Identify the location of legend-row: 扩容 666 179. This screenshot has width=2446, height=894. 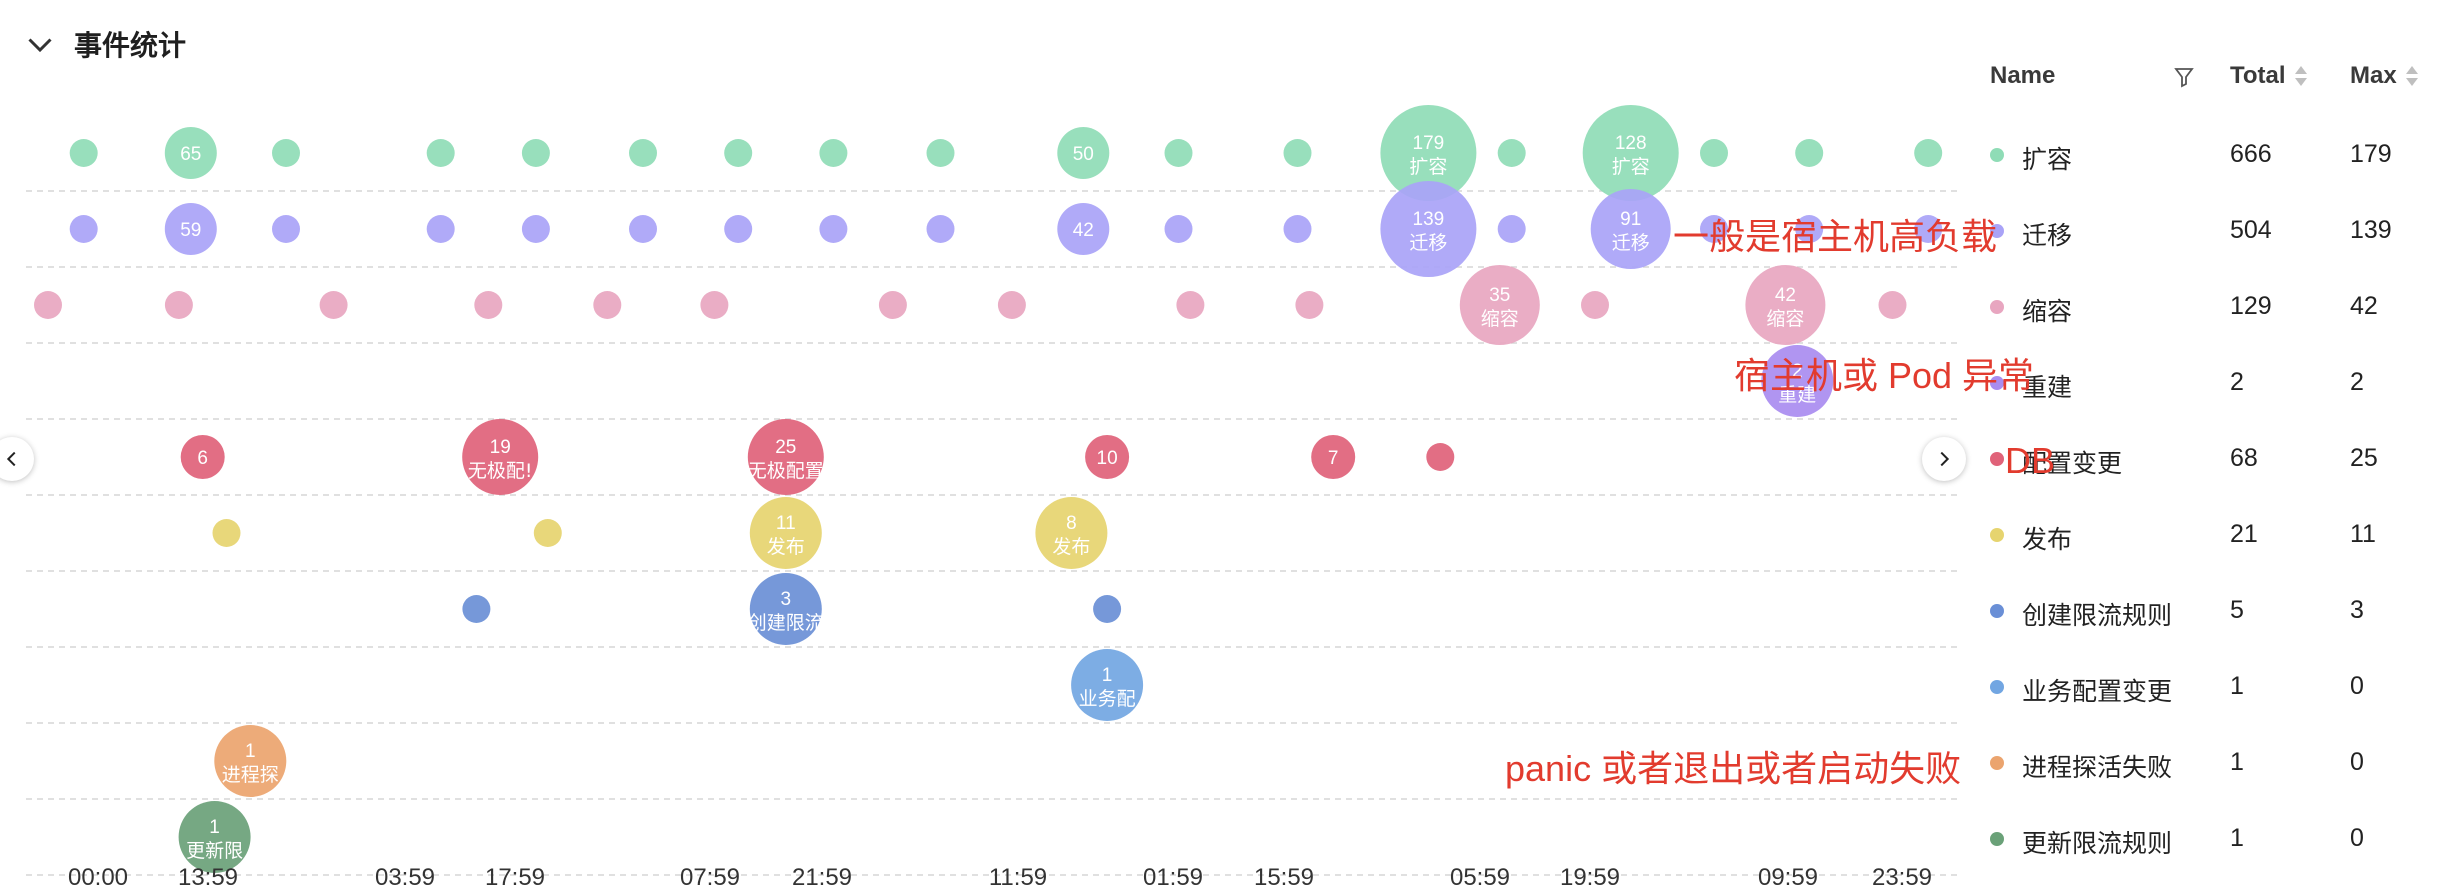
(2218, 154).